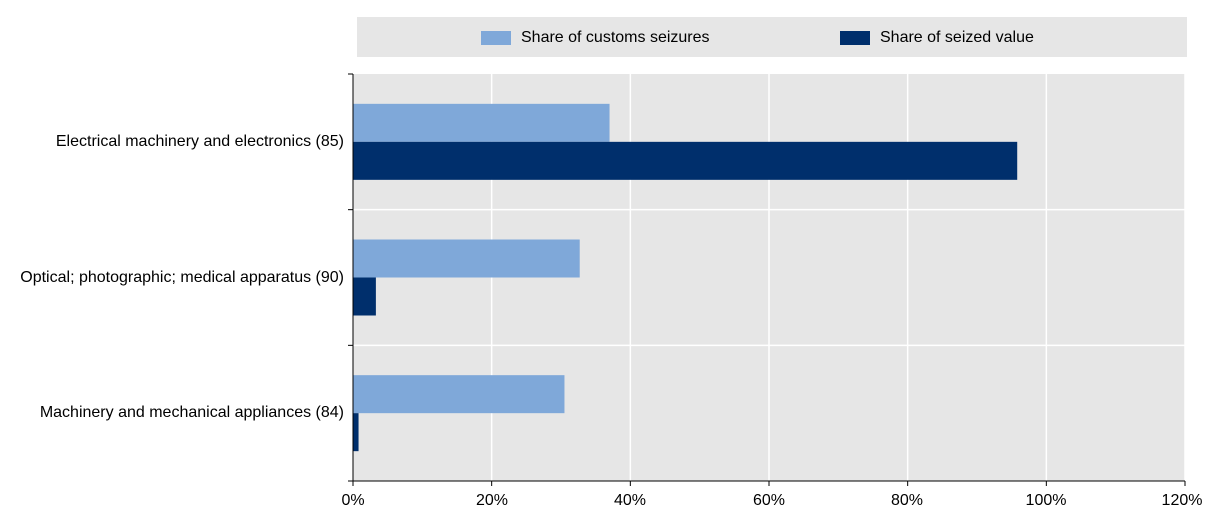 Image resolution: width=1208 pixels, height=514 pixels. What do you see at coordinates (769, 500) in the screenshot?
I see `x-tick-label-3: 60%` at bounding box center [769, 500].